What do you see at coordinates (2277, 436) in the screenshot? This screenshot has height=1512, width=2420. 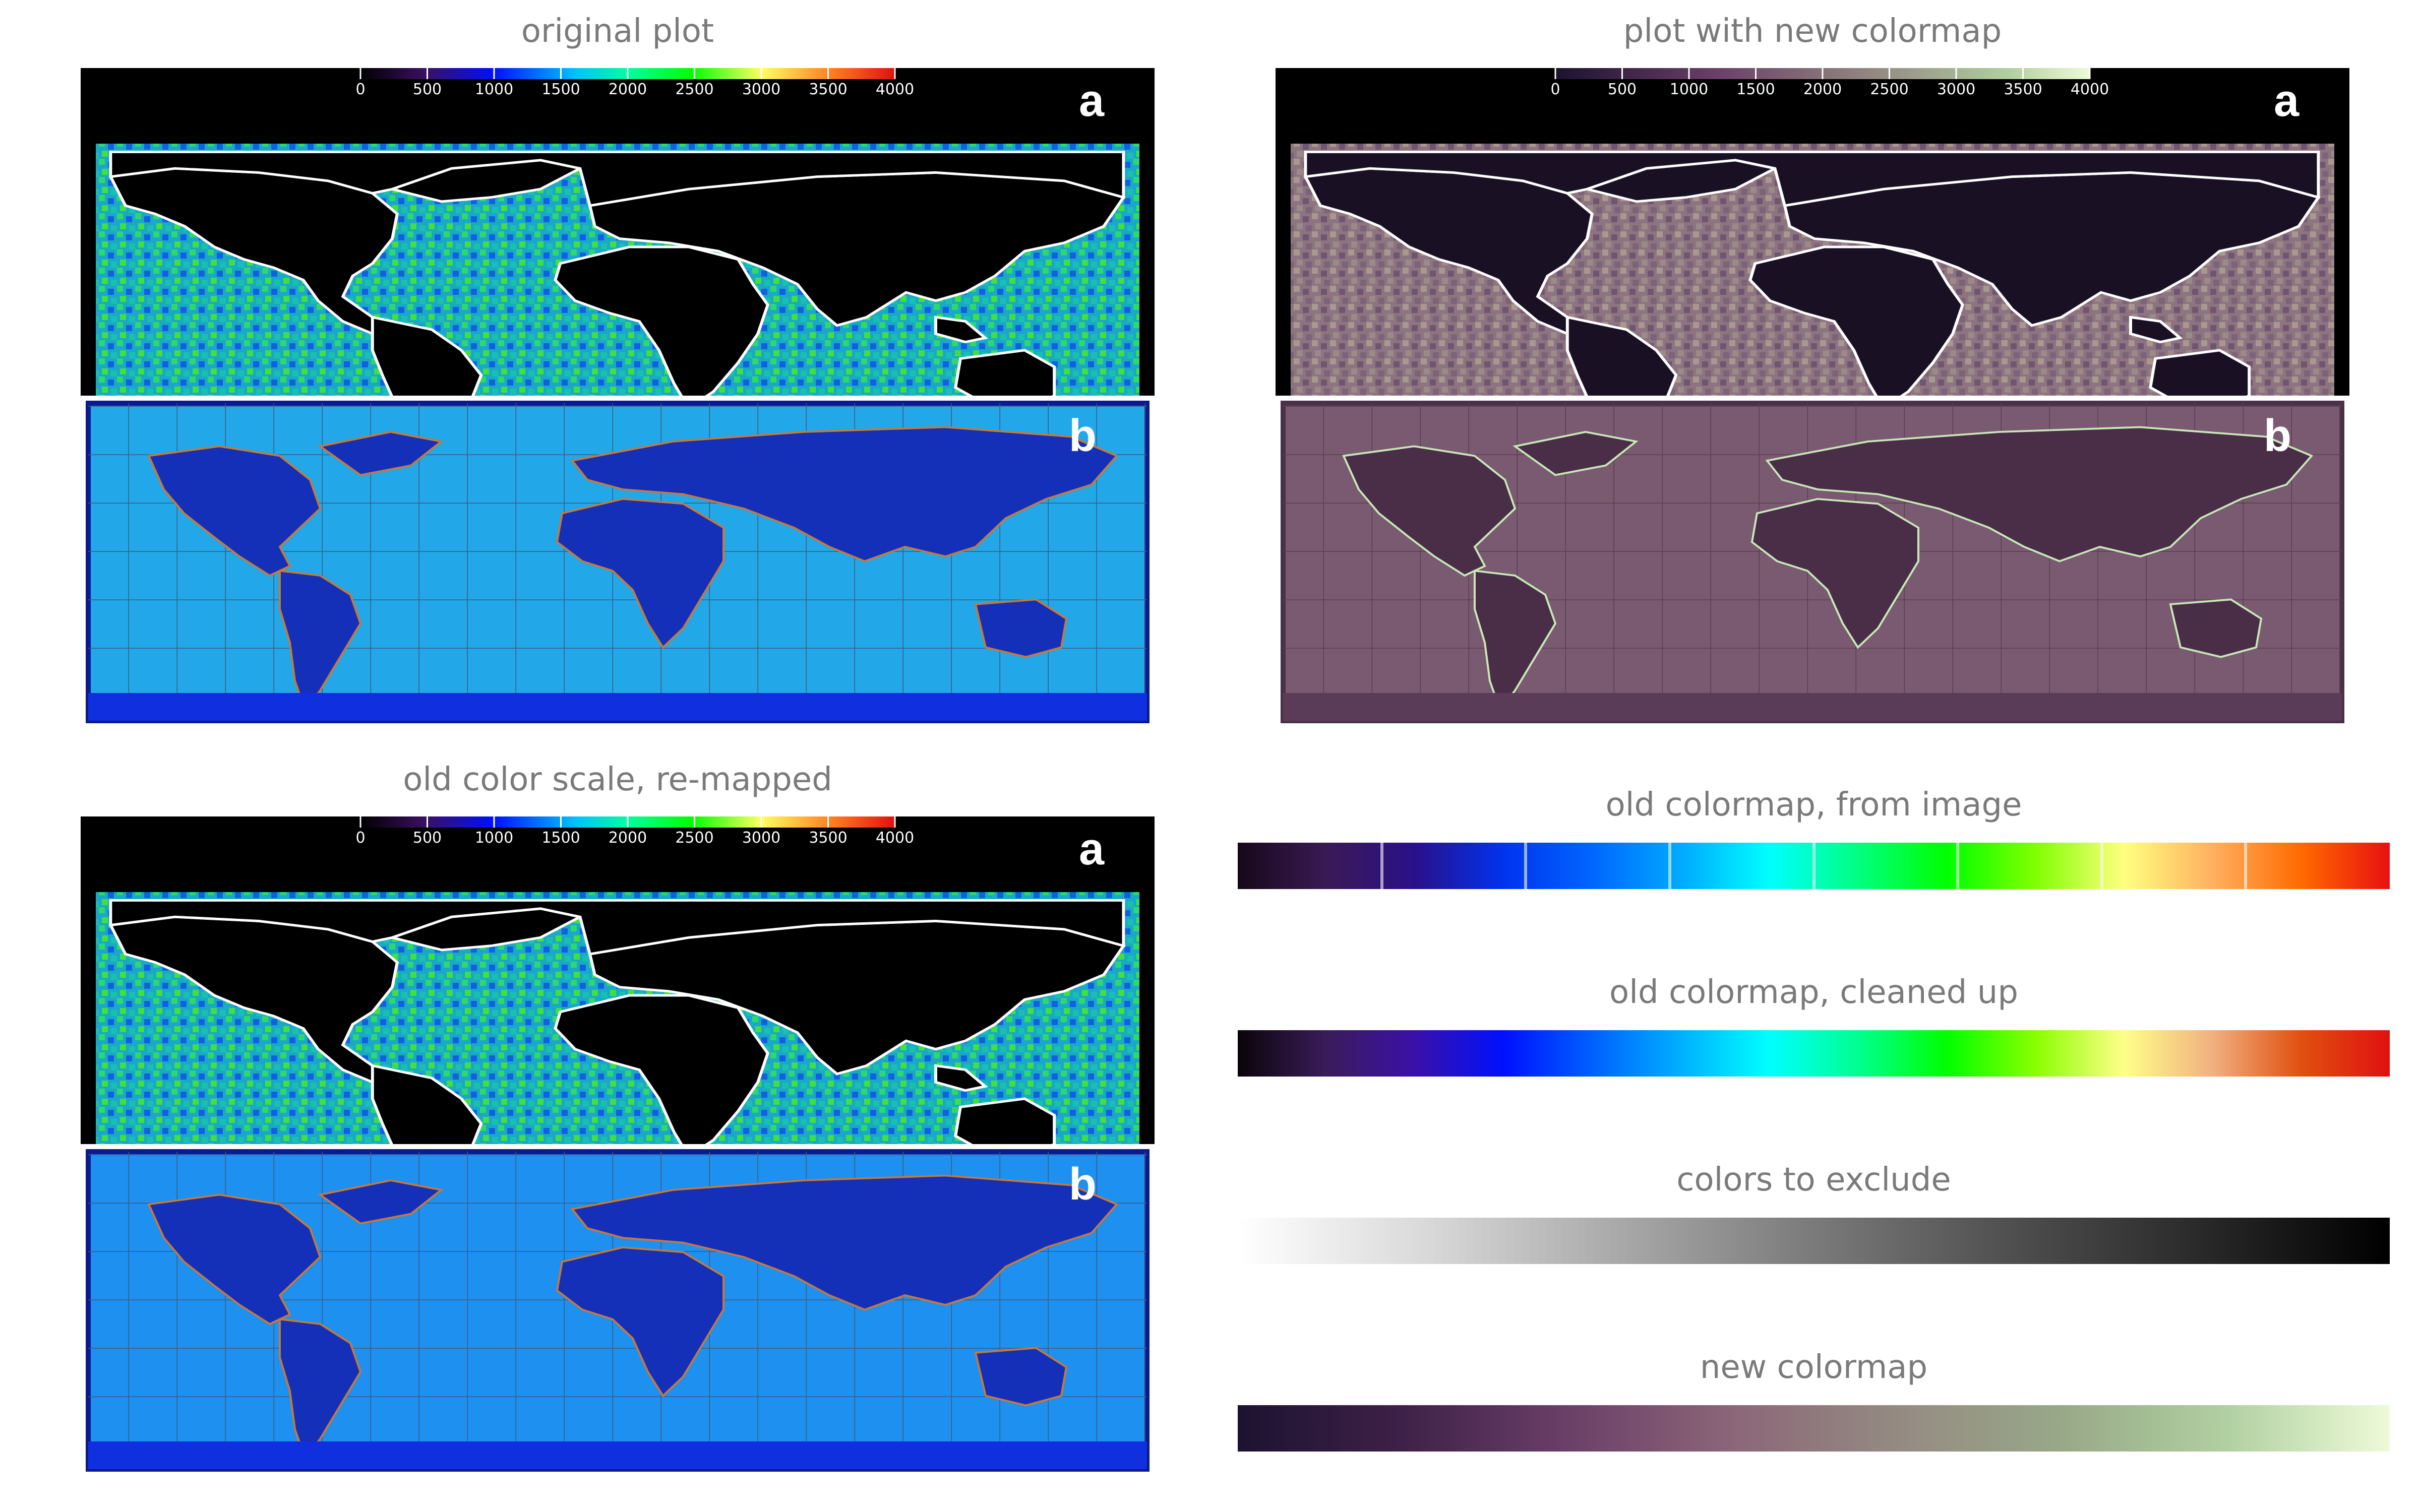 I see `map-b-label-new: b` at bounding box center [2277, 436].